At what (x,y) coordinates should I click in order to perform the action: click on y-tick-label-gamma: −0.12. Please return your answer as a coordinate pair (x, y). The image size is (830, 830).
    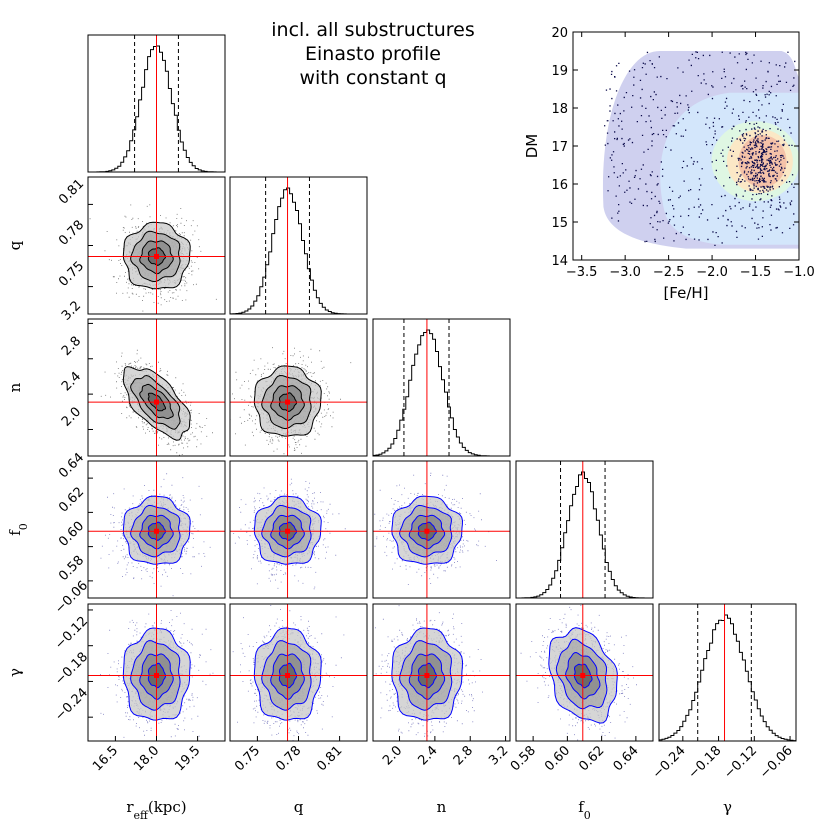
    Looking at the image, I should click on (71, 633).